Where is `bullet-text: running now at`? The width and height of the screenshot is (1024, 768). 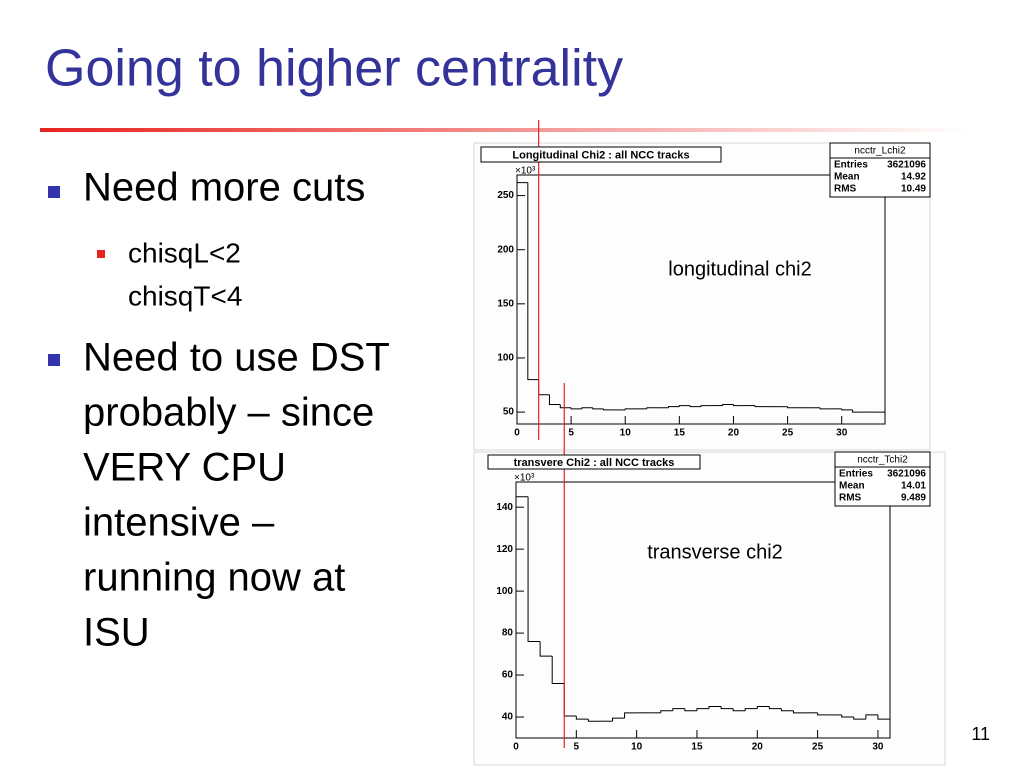
bullet-text: running now at is located at coordinates (214, 578).